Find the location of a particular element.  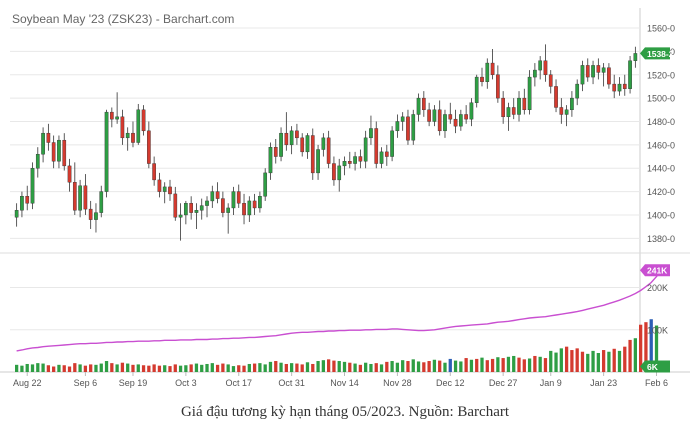

x-tick-label: Feb 6 is located at coordinates (656, 383).